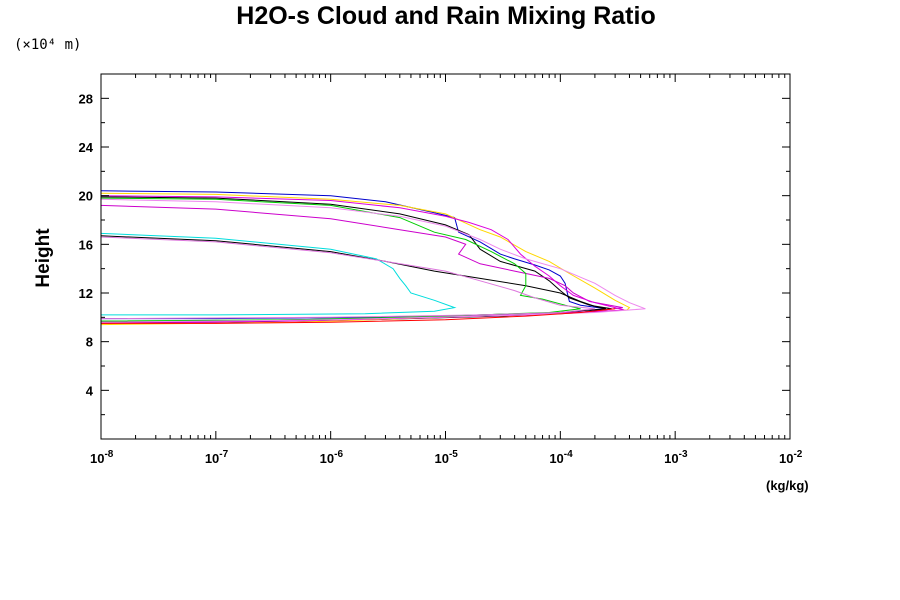  Describe the element at coordinates (89, 342) in the screenshot. I see `y-tick-label: 8` at that location.